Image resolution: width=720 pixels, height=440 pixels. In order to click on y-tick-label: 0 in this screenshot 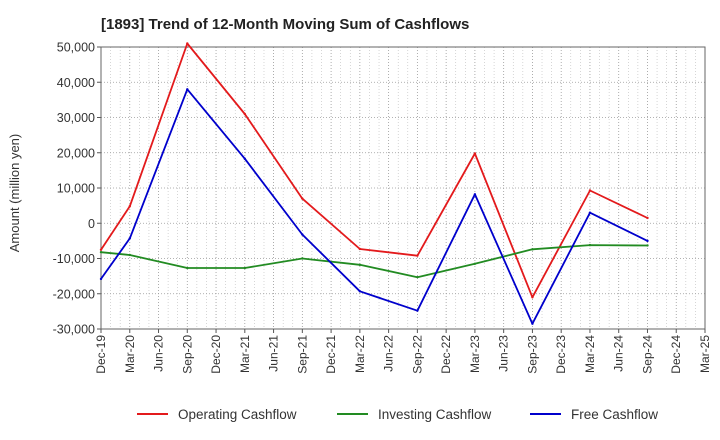, I will do `click(91, 224)`.